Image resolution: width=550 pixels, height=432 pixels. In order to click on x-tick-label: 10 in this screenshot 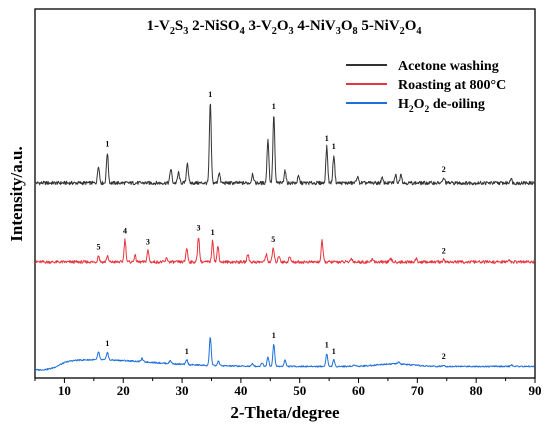, I will do `click(64, 390)`.